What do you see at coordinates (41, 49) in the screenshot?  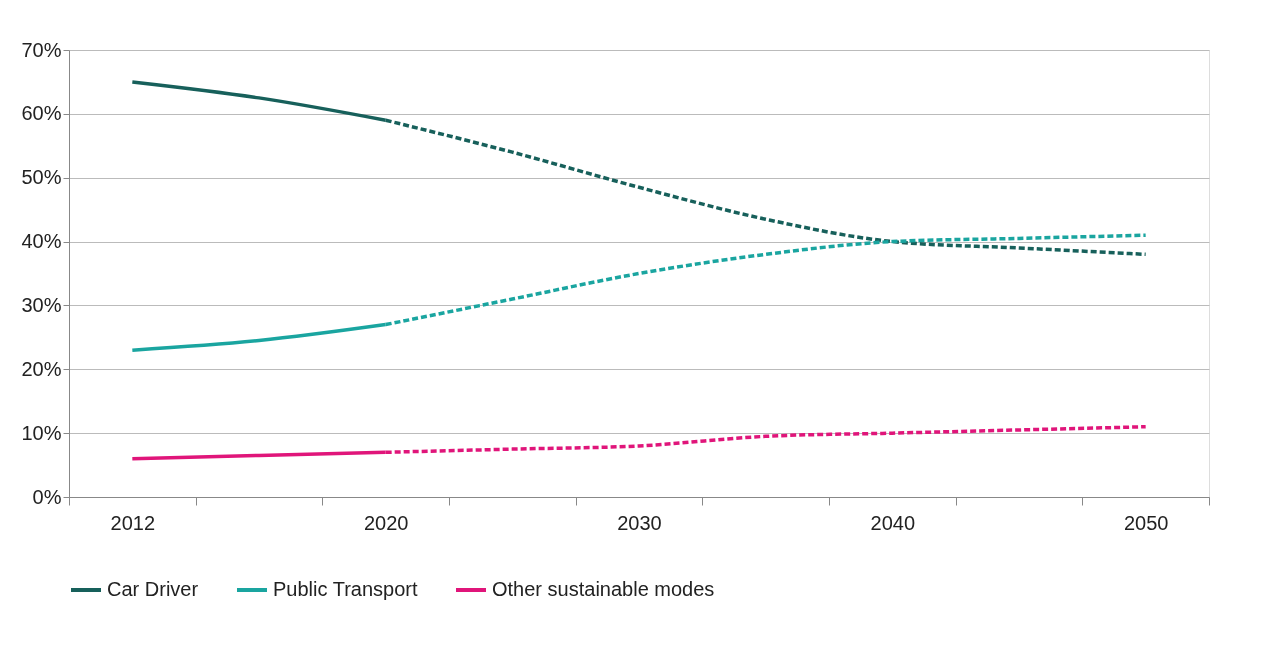 I see `y-tick-label: 70%` at bounding box center [41, 49].